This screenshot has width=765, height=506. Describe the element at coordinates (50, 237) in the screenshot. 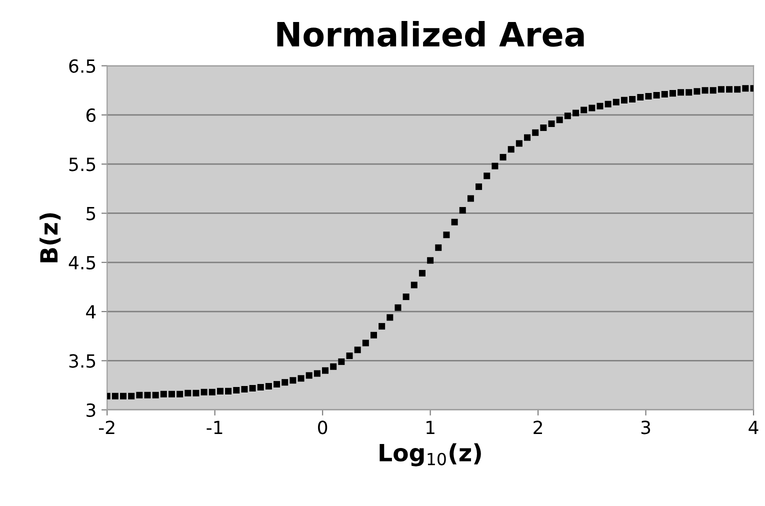

I see `y-axis-title: B(z)` at that location.